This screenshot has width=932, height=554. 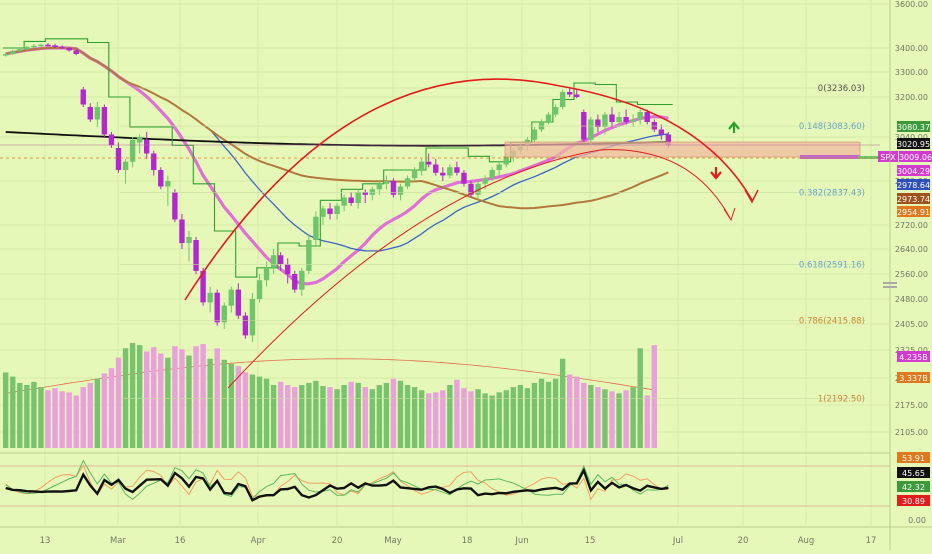 I want to click on time-tick-label: Jul, so click(x=677, y=541).